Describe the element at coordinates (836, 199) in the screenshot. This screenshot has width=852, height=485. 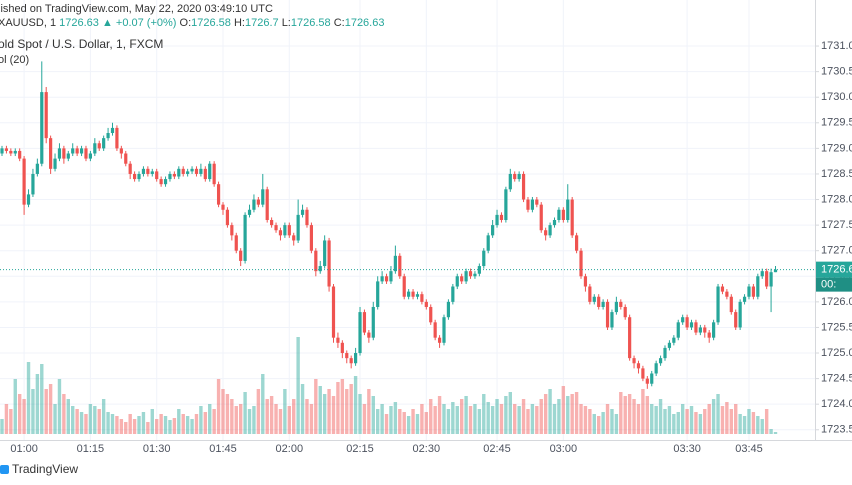
I see `y-tick-label: 1728.0` at that location.